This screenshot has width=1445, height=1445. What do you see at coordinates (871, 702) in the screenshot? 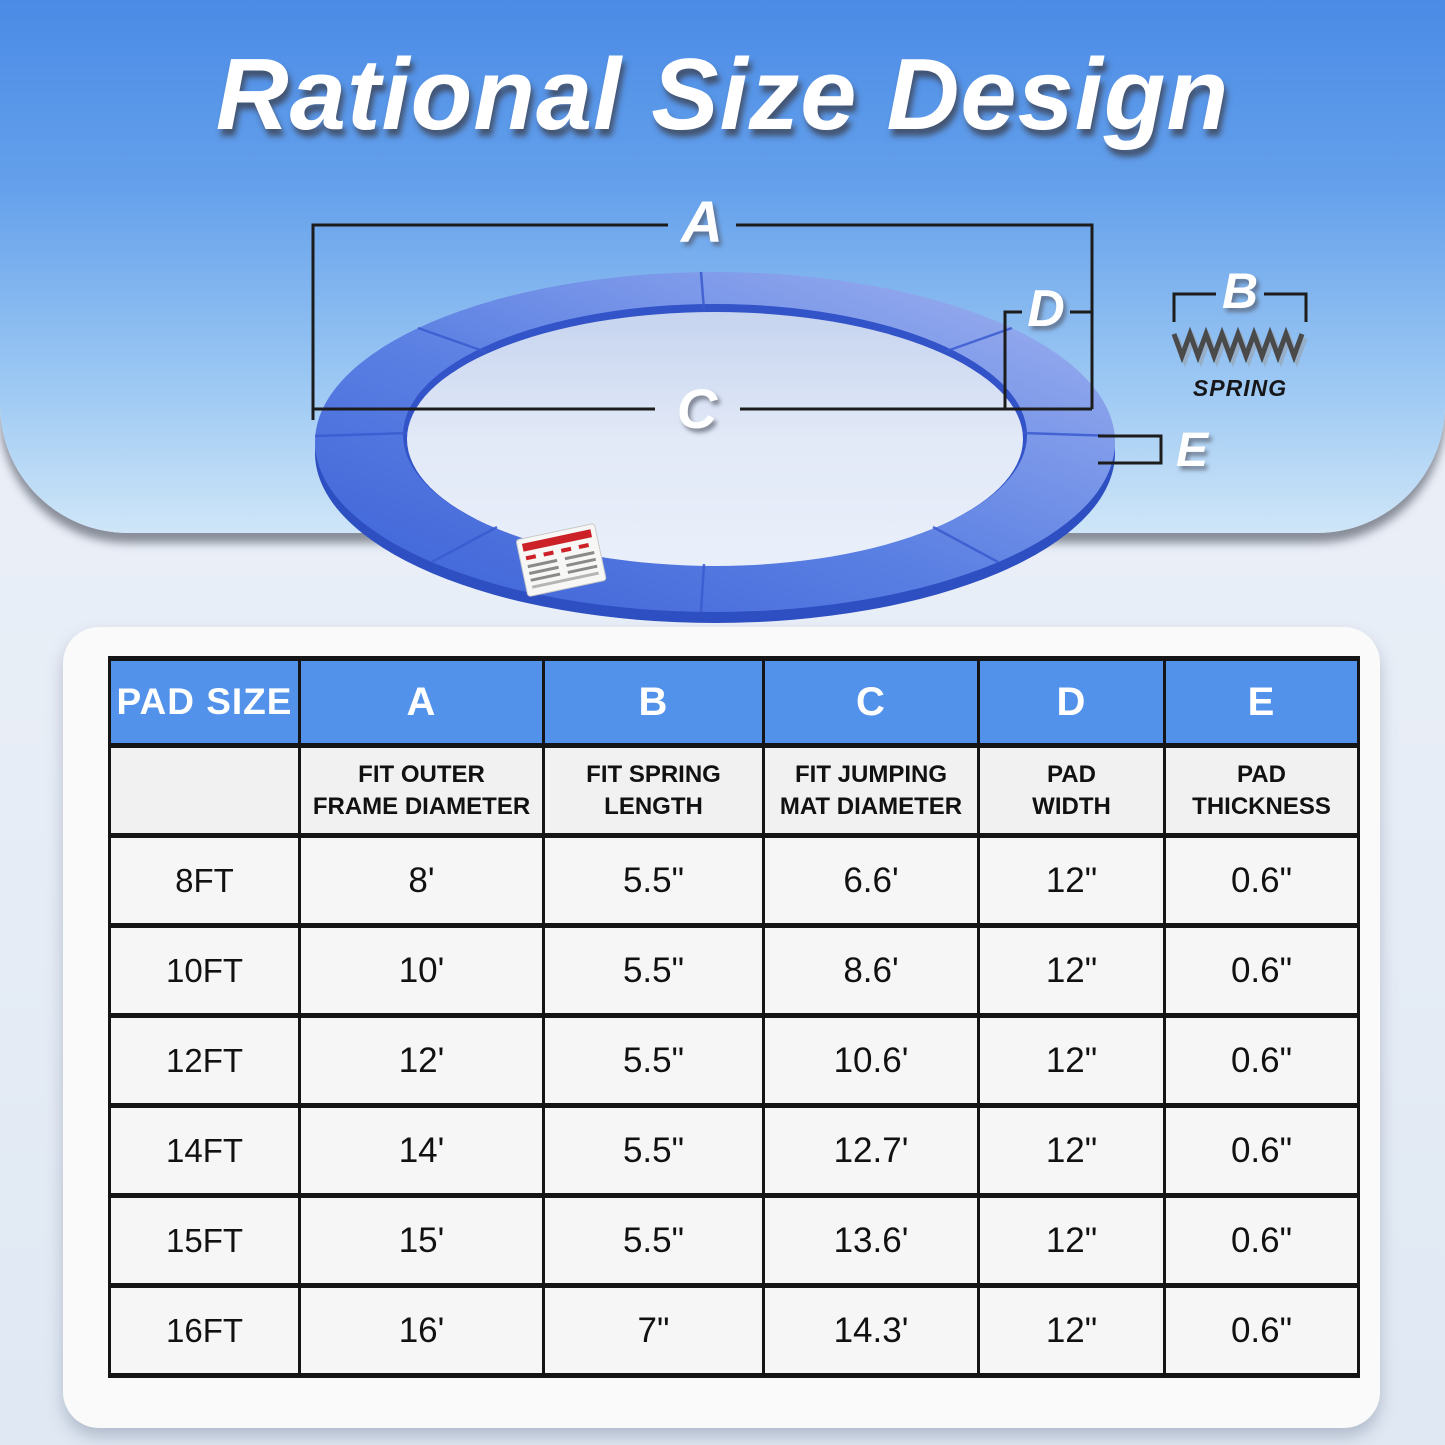
I see `column-header-c: C` at bounding box center [871, 702].